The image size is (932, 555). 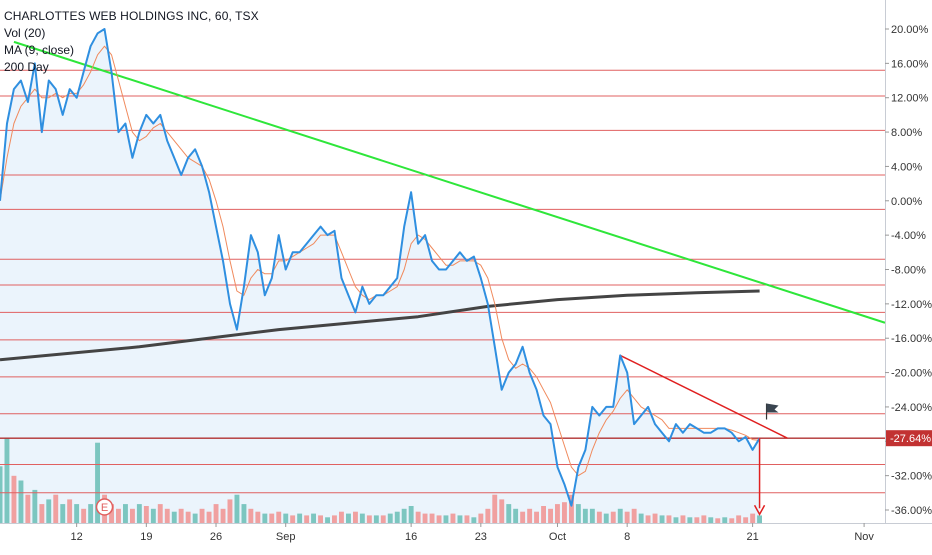 I want to click on y-tick-label: -8.00%, so click(x=908, y=271).